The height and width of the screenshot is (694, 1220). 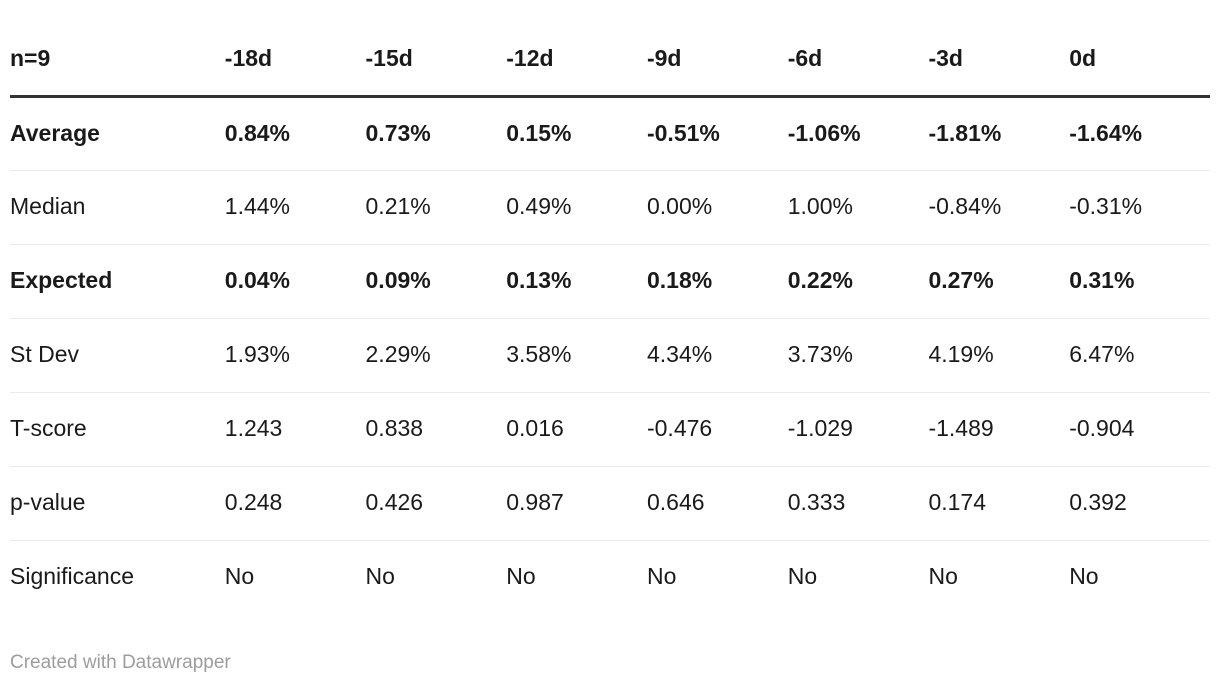 I want to click on datawrapper-attribution: Created with Datawrapper, so click(x=120, y=662).